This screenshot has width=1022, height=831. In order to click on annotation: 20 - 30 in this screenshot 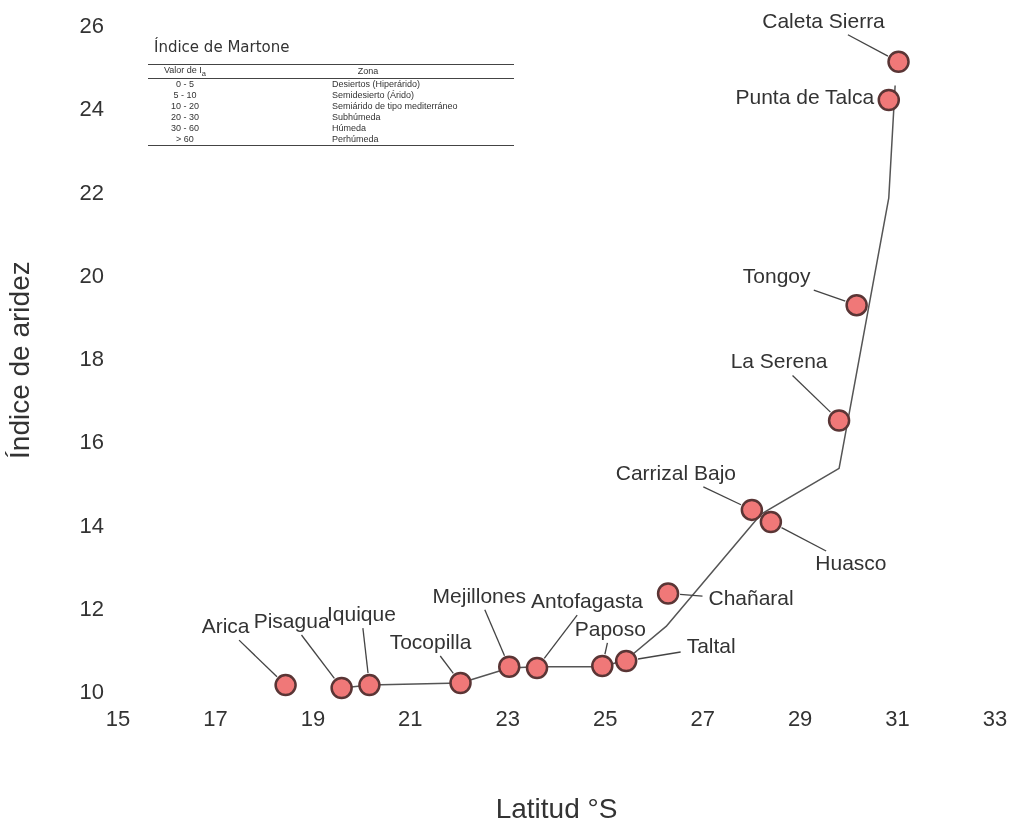, I will do `click(185, 117)`.